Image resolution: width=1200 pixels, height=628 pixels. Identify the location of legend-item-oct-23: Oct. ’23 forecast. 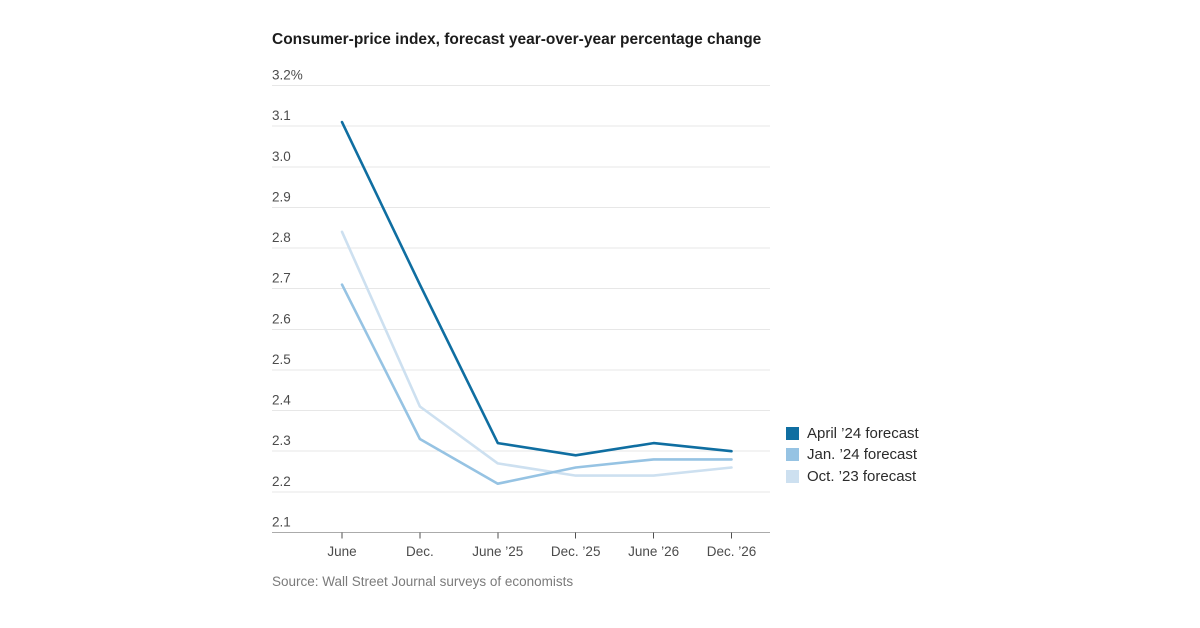
(852, 476).